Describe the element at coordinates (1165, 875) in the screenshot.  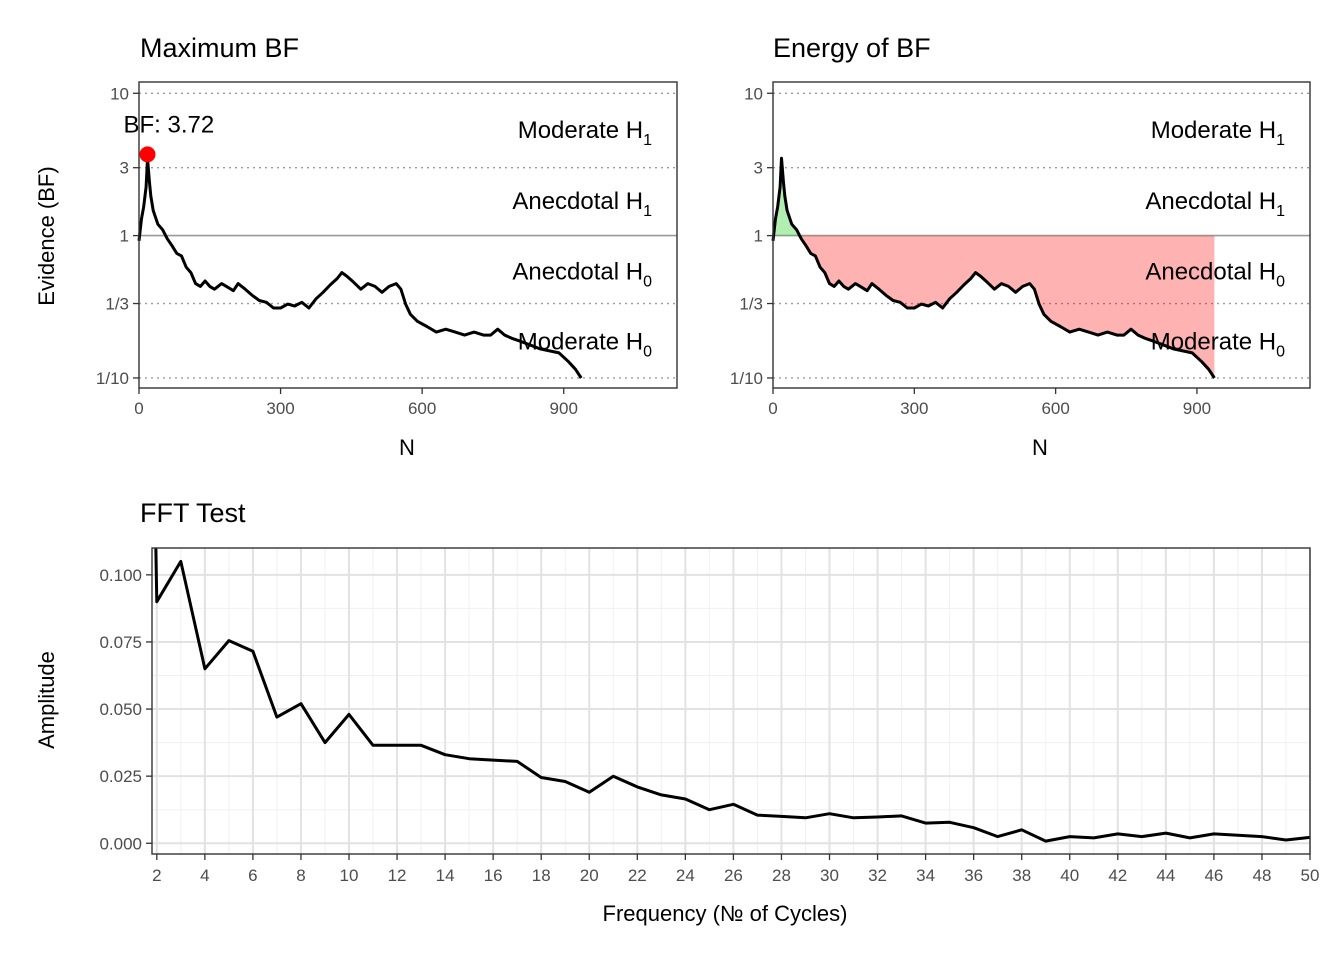
I see `x-tick-label: 44` at that location.